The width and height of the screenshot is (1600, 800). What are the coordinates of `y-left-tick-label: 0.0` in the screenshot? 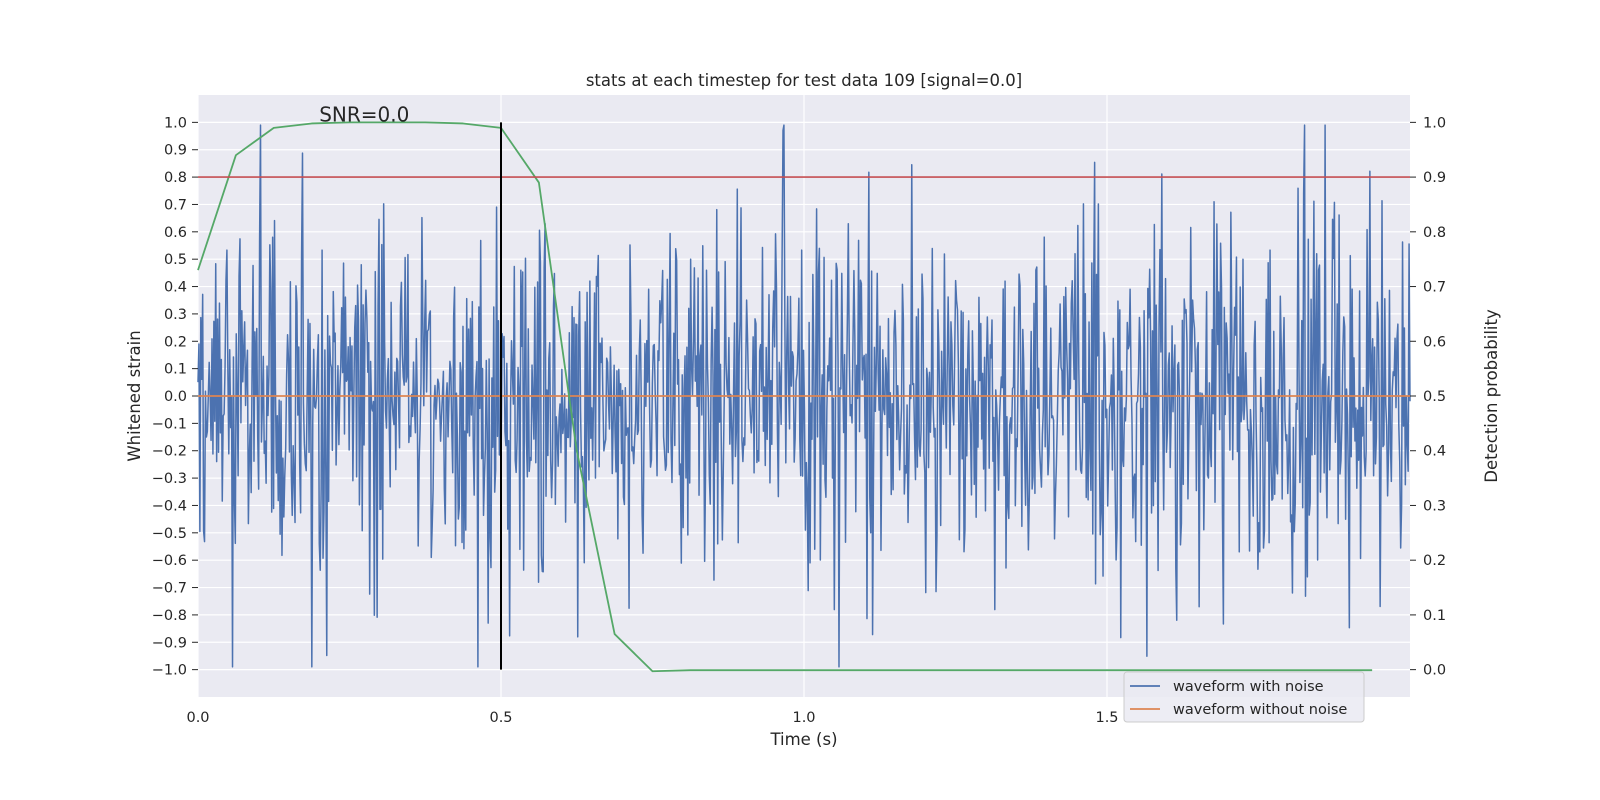 It's located at (175, 397).